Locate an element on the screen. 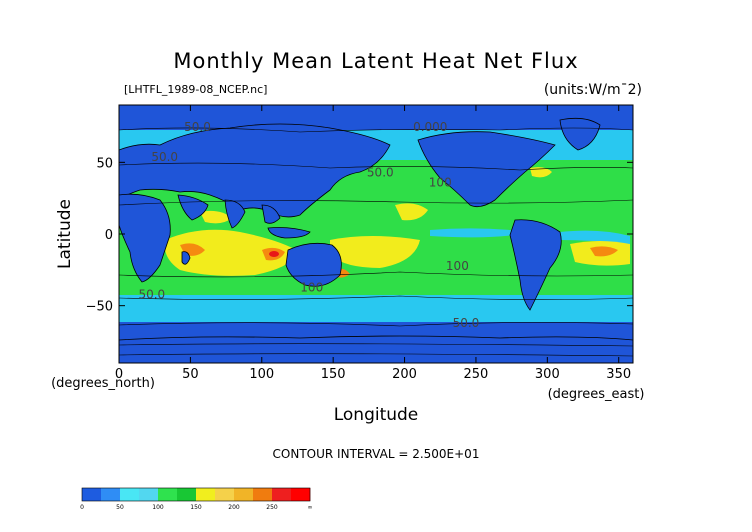 The image size is (752, 532). land-south-america is located at coordinates (535, 265).